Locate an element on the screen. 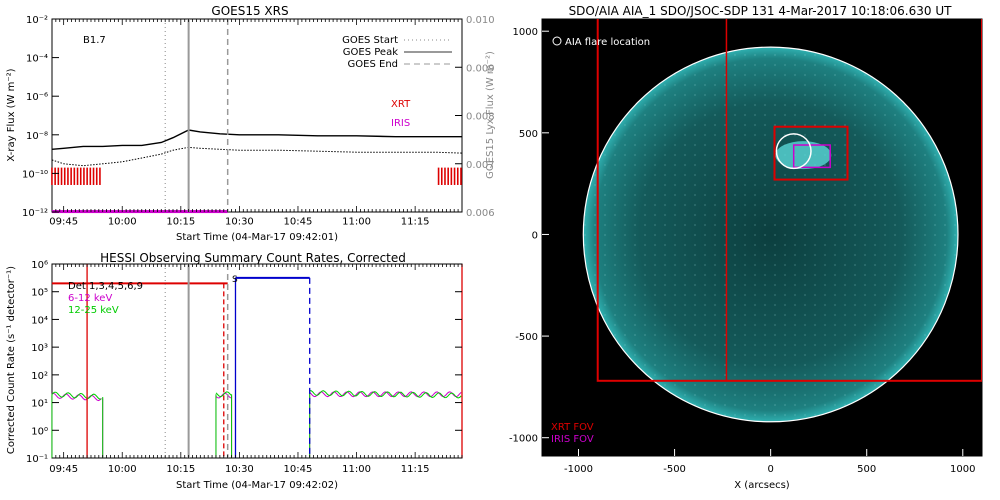 Image resolution: width=1000 pixels, height=500 pixels. hessi-series-group is located at coordinates (257, 424).